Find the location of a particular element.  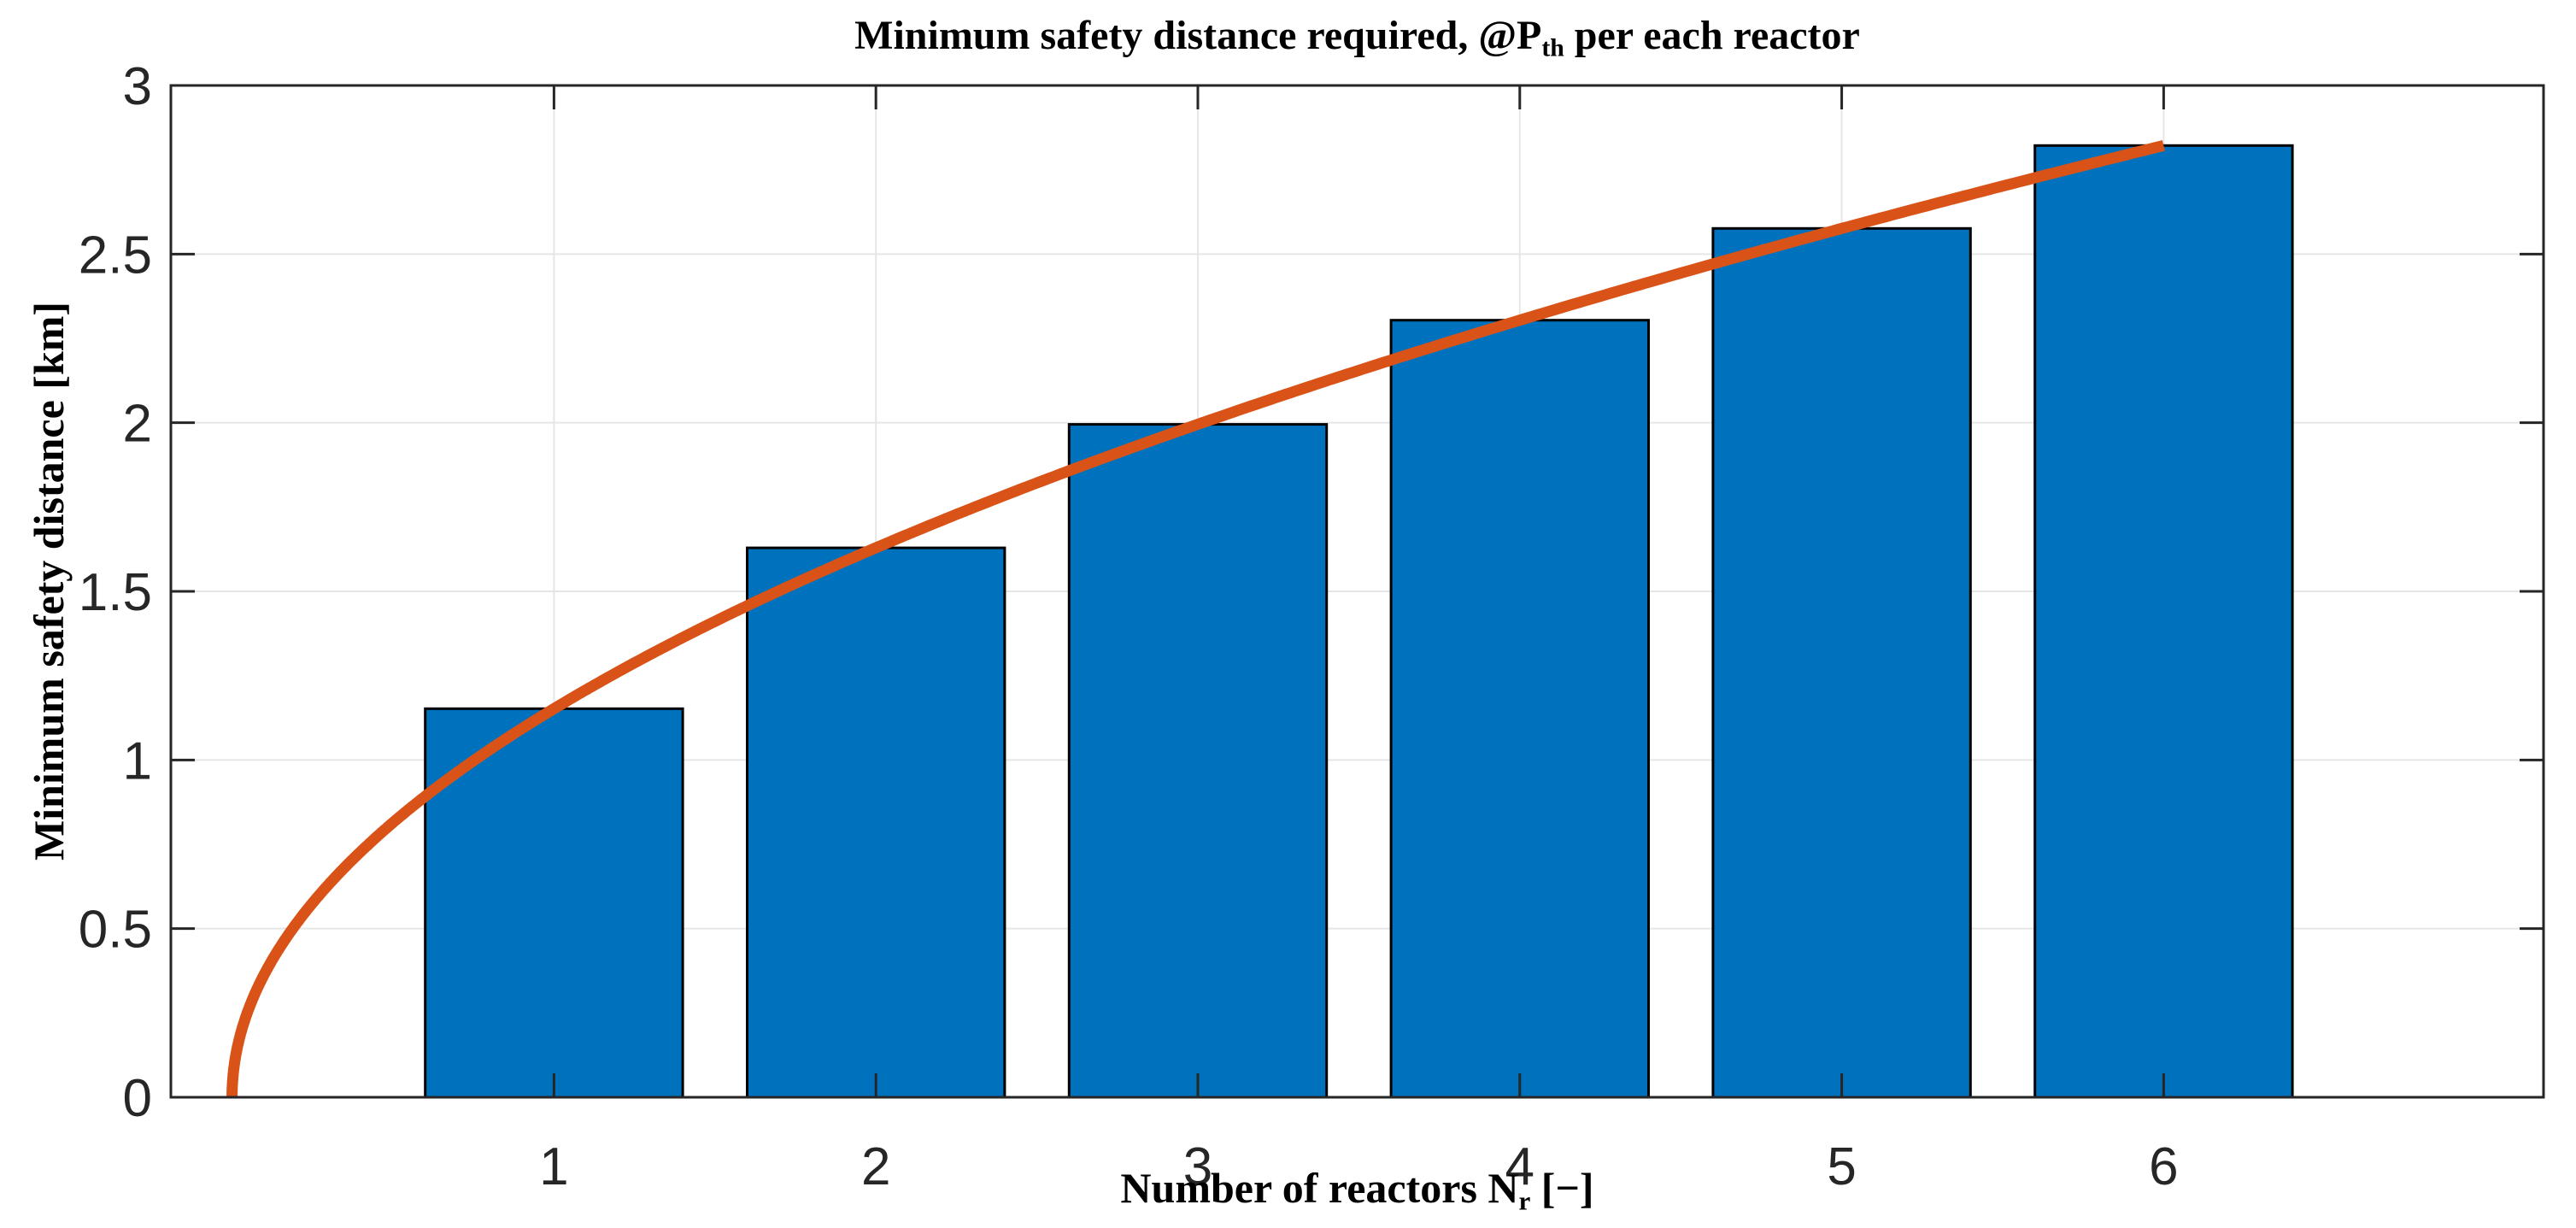

x-tick-label: 4 is located at coordinates (1519, 1166).